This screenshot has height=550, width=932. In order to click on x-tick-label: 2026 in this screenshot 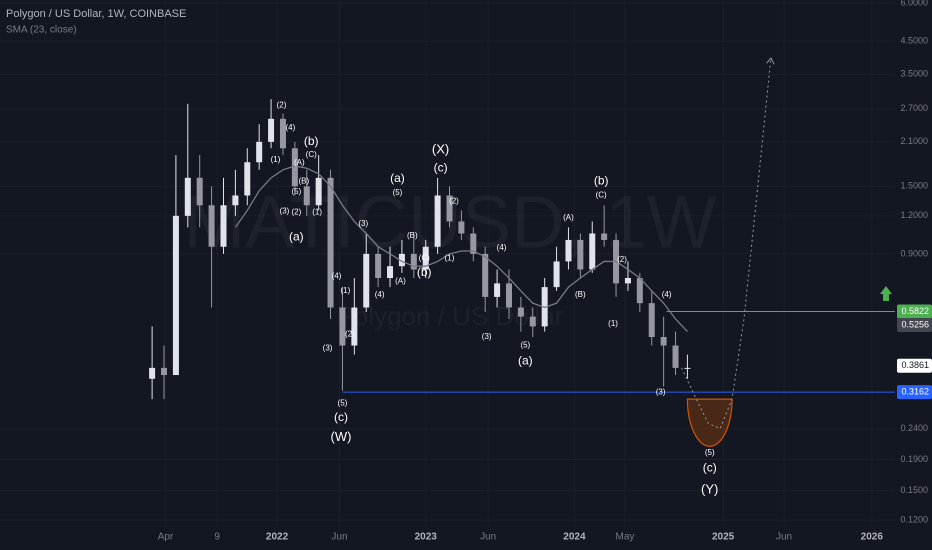, I will do `click(872, 537)`.